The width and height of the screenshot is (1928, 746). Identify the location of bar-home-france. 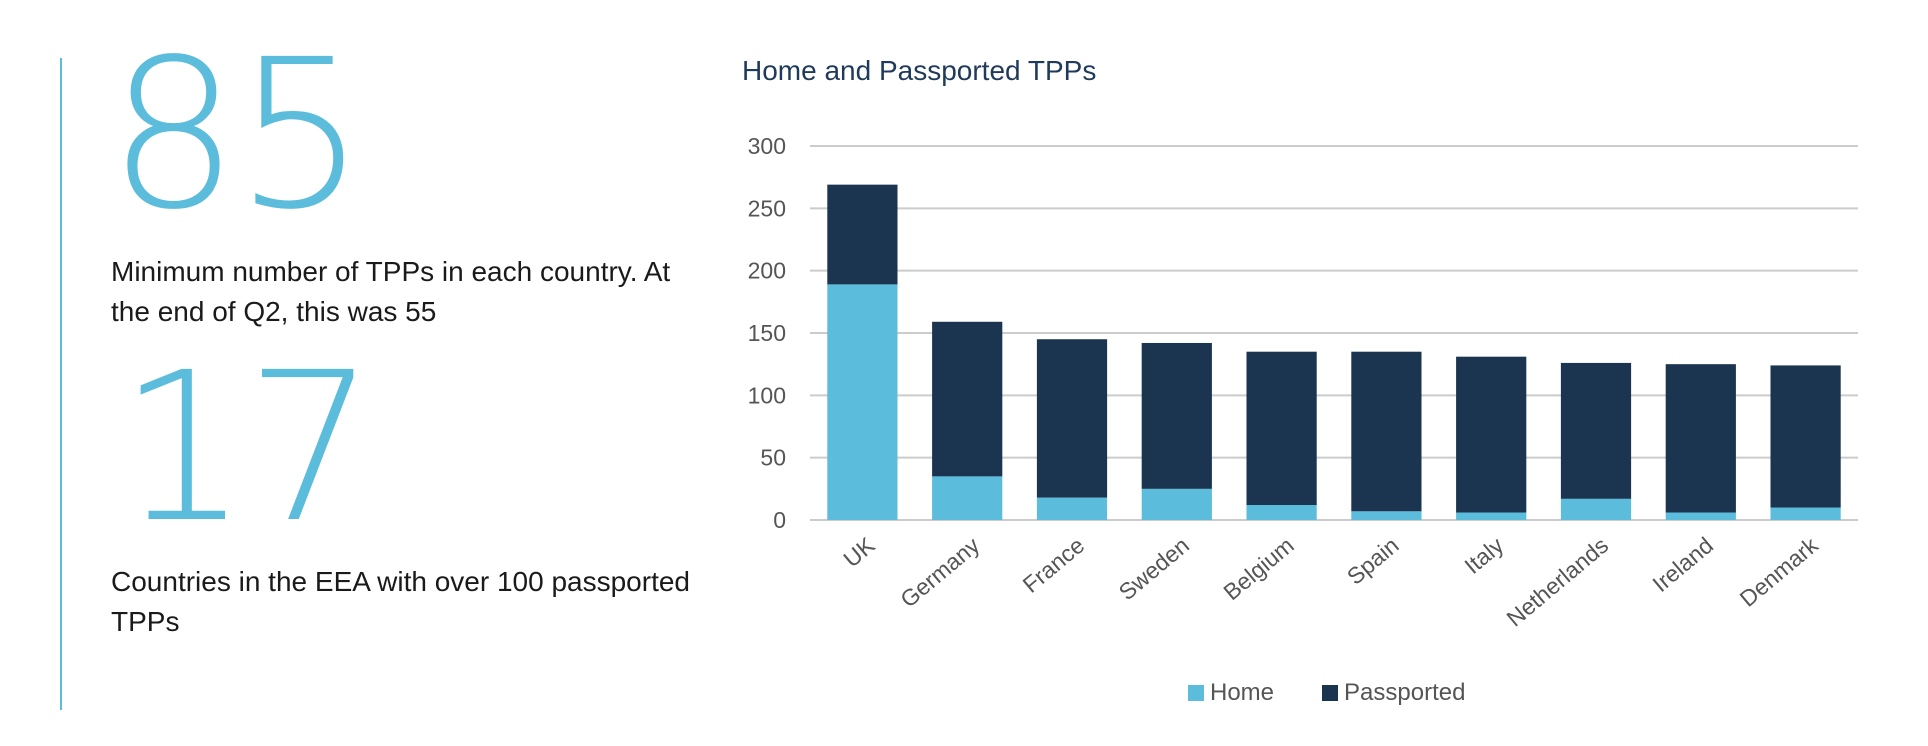
(1072, 508).